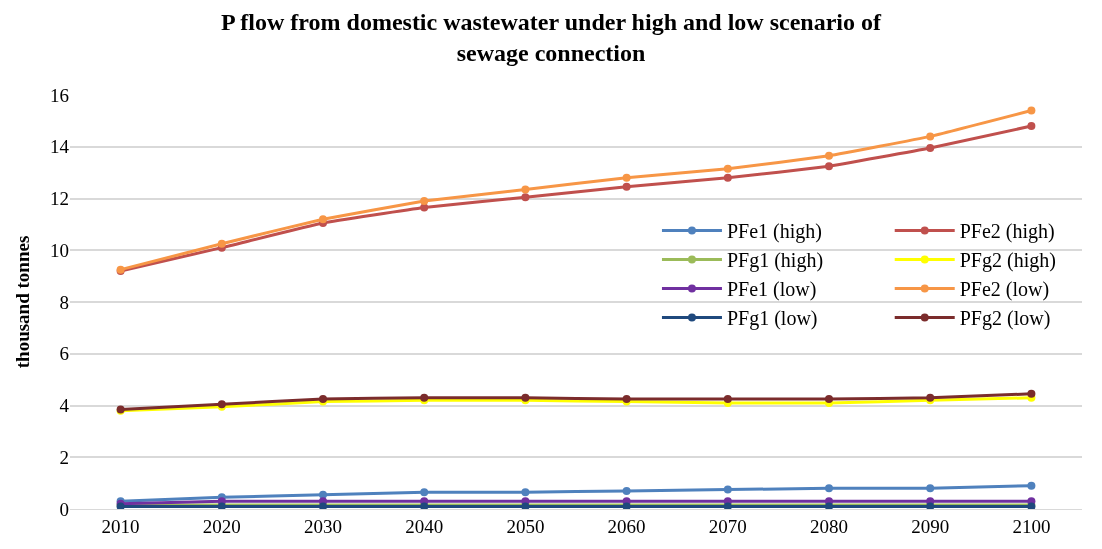  What do you see at coordinates (1031, 526) in the screenshot?
I see `x-tick-label: 2100` at bounding box center [1031, 526].